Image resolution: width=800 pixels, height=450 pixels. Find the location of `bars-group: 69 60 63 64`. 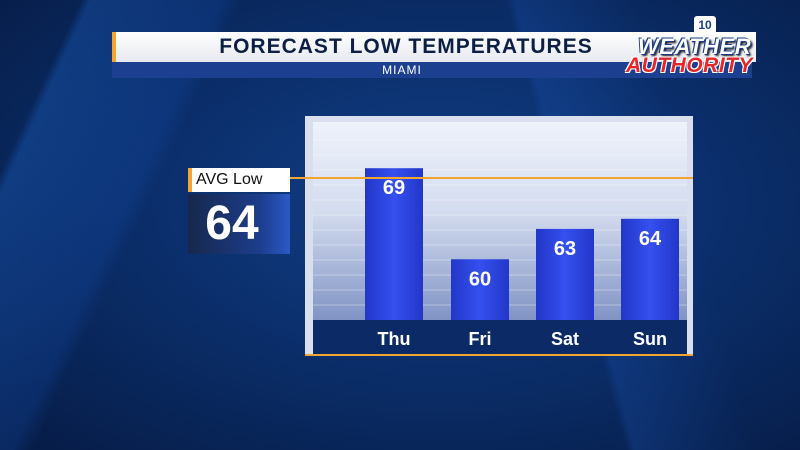

bars-group: 69 60 63 64 is located at coordinates (522, 244).